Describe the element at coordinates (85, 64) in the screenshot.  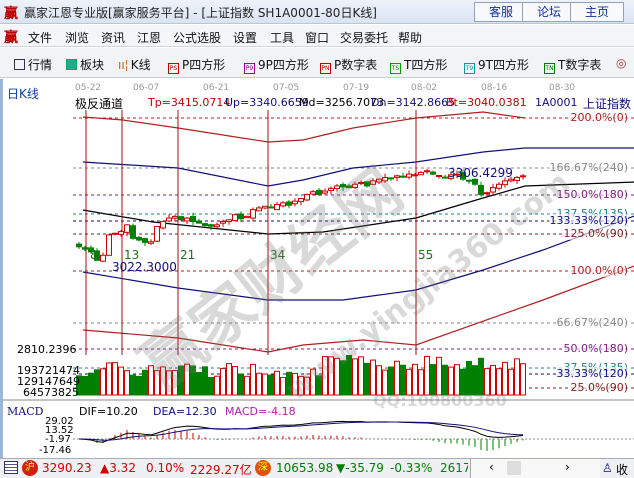
I see `tool-sectors: 板块` at that location.